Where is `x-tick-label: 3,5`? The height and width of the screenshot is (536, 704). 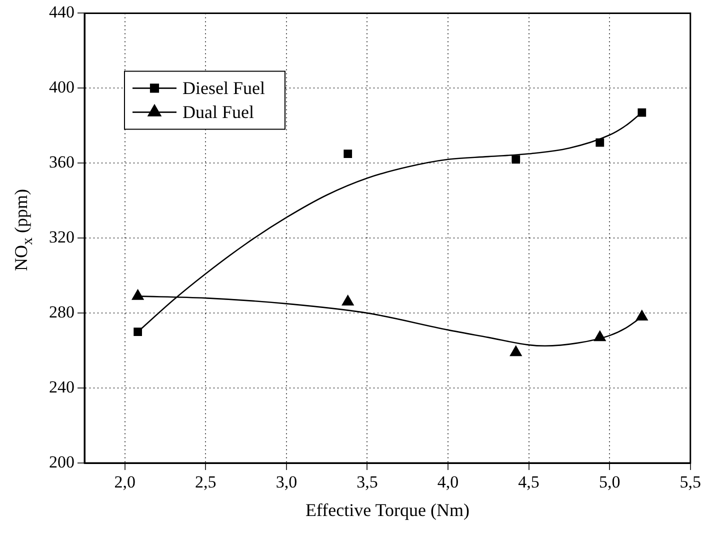 x-tick-label: 3,5 is located at coordinates (367, 482).